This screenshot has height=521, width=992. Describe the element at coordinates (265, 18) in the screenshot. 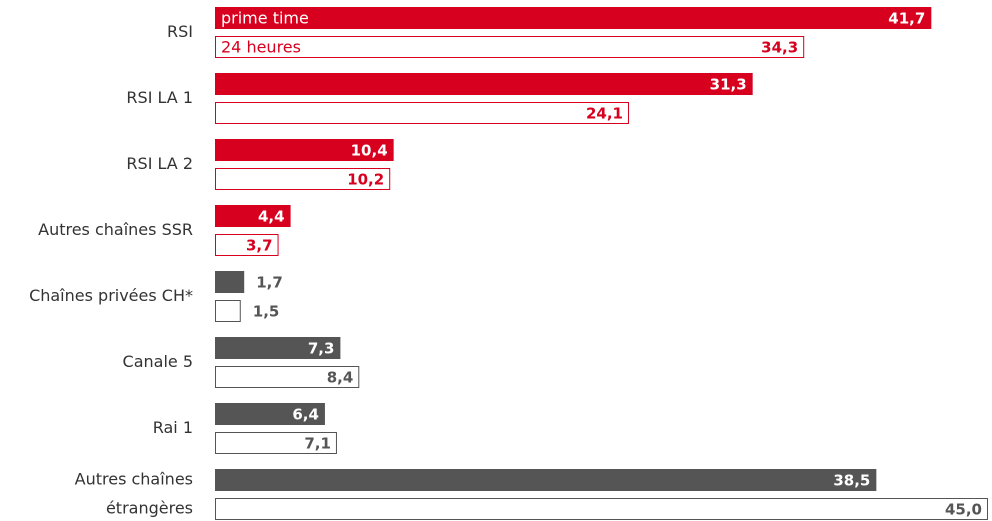

I see `legend-label: prime time` at that location.